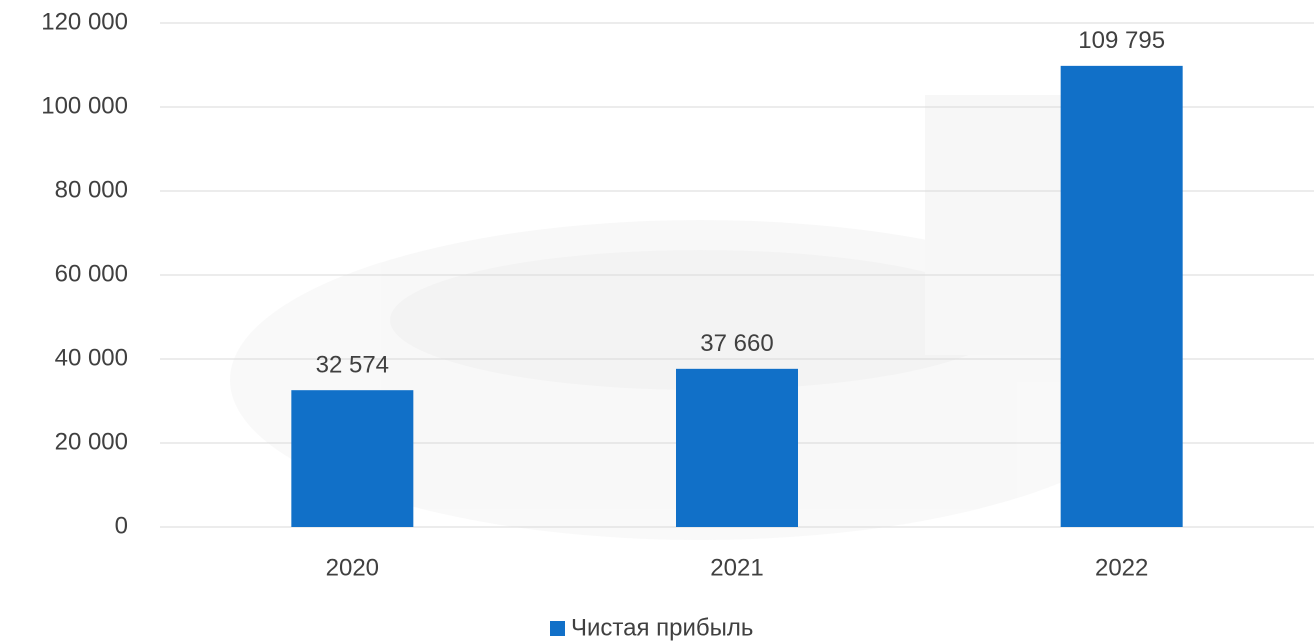  What do you see at coordinates (91, 273) in the screenshot?
I see `y-tick-label: 60 000` at bounding box center [91, 273].